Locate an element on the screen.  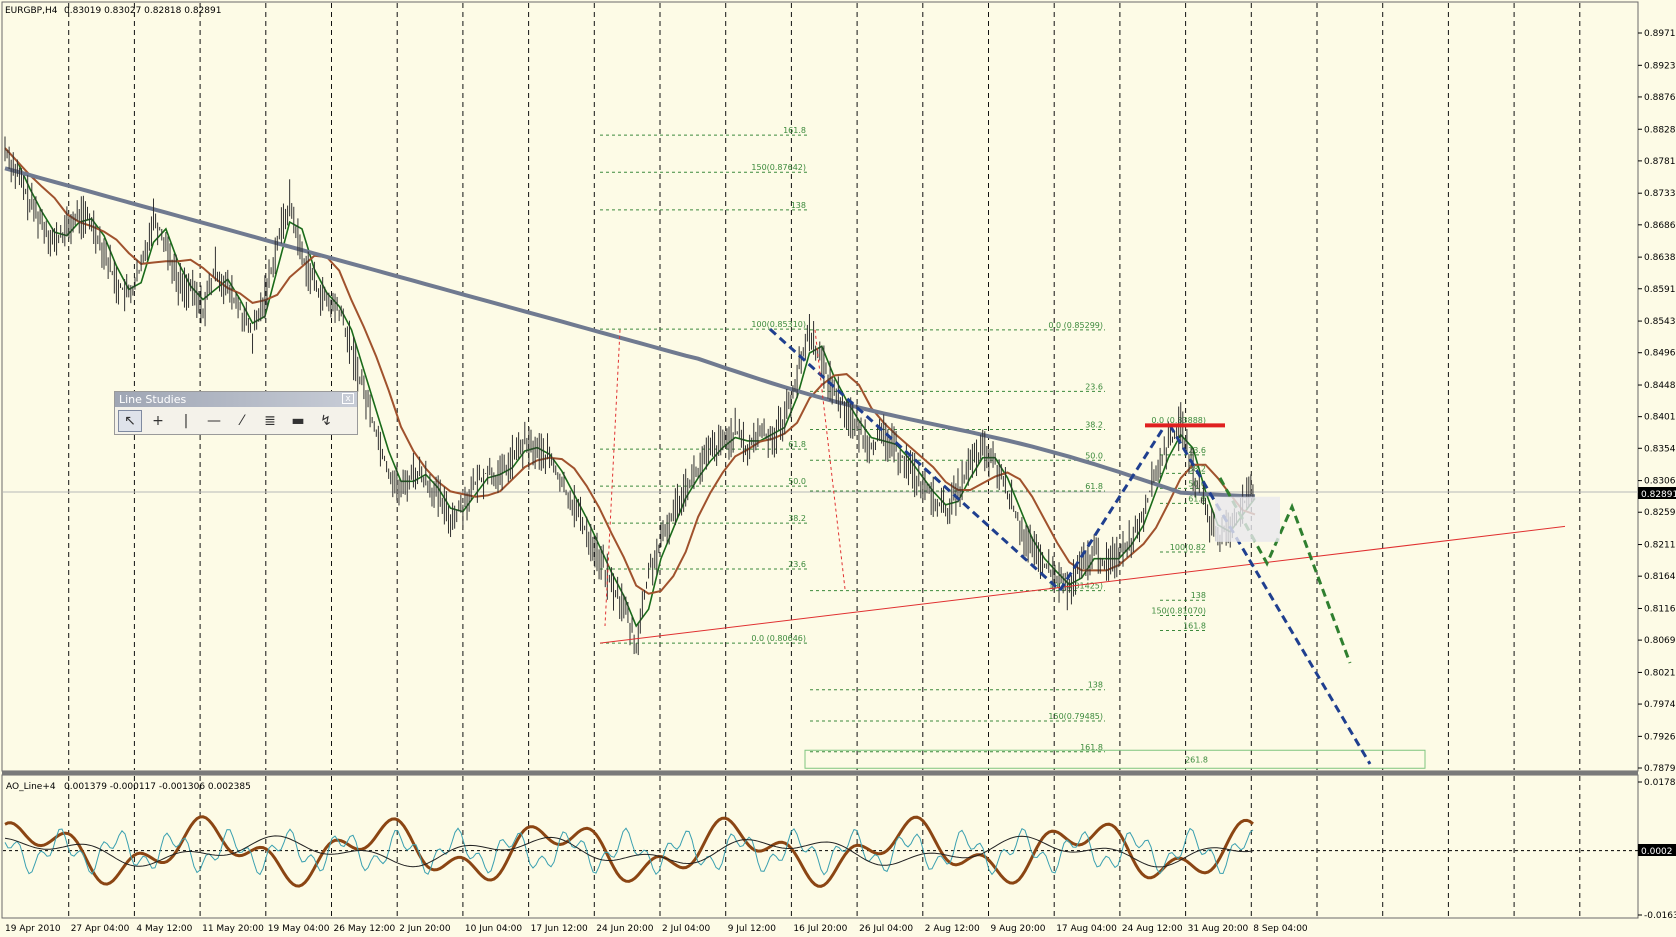
time-tick-label: 24 Aug 12:00 is located at coordinates (1152, 929).